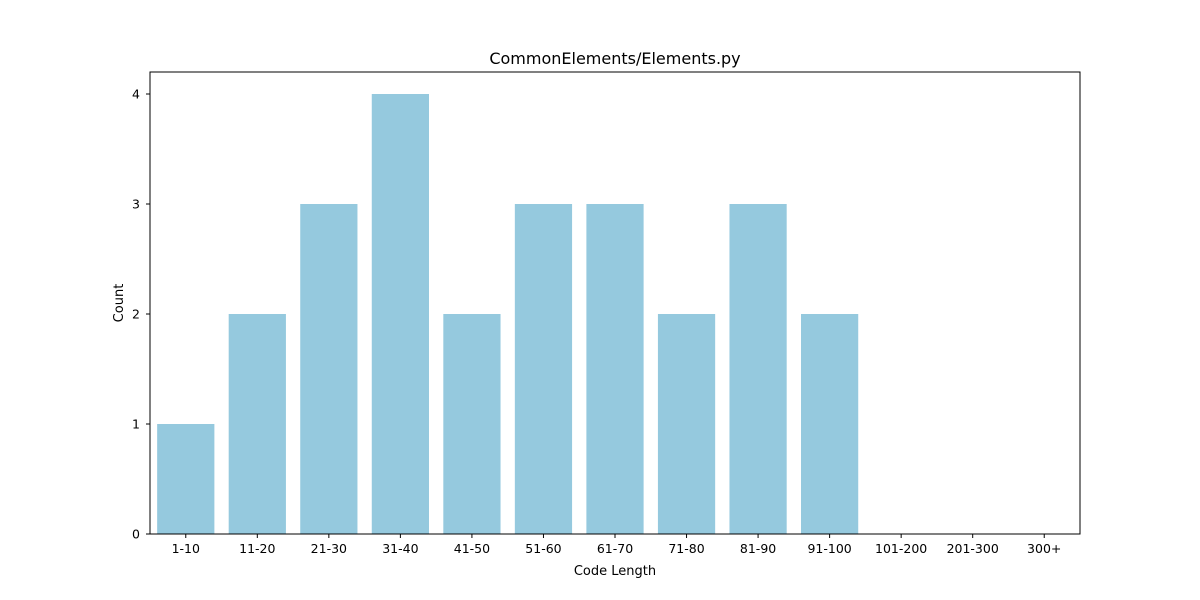 The height and width of the screenshot is (600, 1200). What do you see at coordinates (973, 548) in the screenshot?
I see `x-tick-label: 201-300` at bounding box center [973, 548].